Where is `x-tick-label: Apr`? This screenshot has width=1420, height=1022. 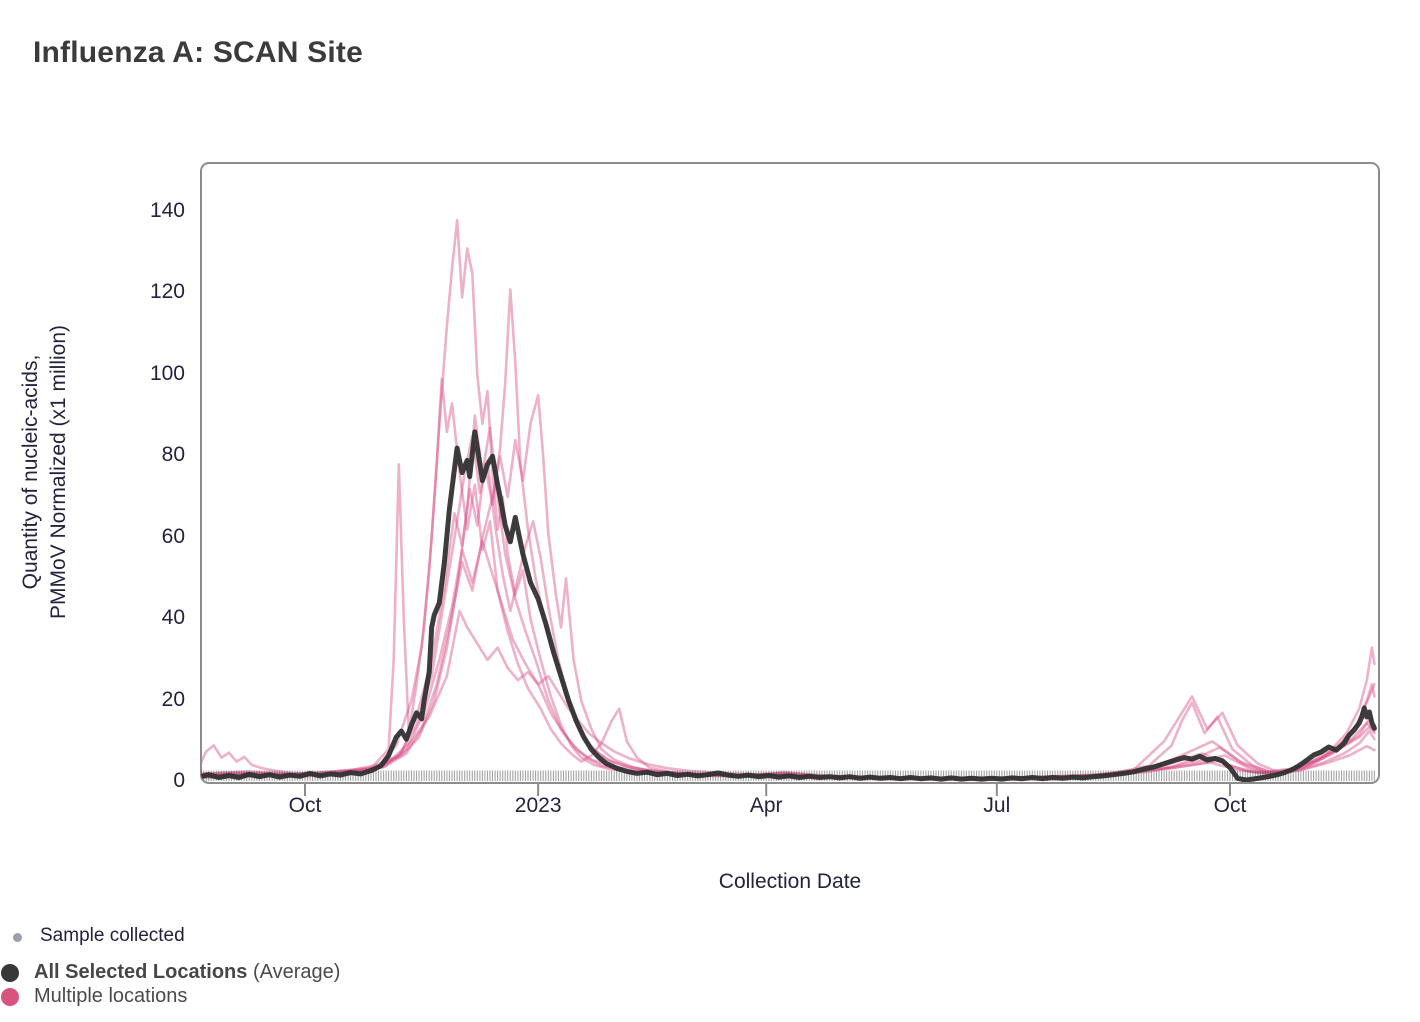
x-tick-label: Apr is located at coordinates (766, 805).